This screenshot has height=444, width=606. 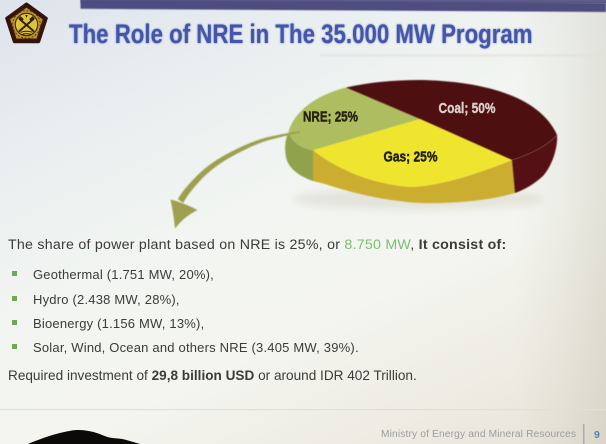 I want to click on svg-text: Coal; 50%, so click(x=467, y=109).